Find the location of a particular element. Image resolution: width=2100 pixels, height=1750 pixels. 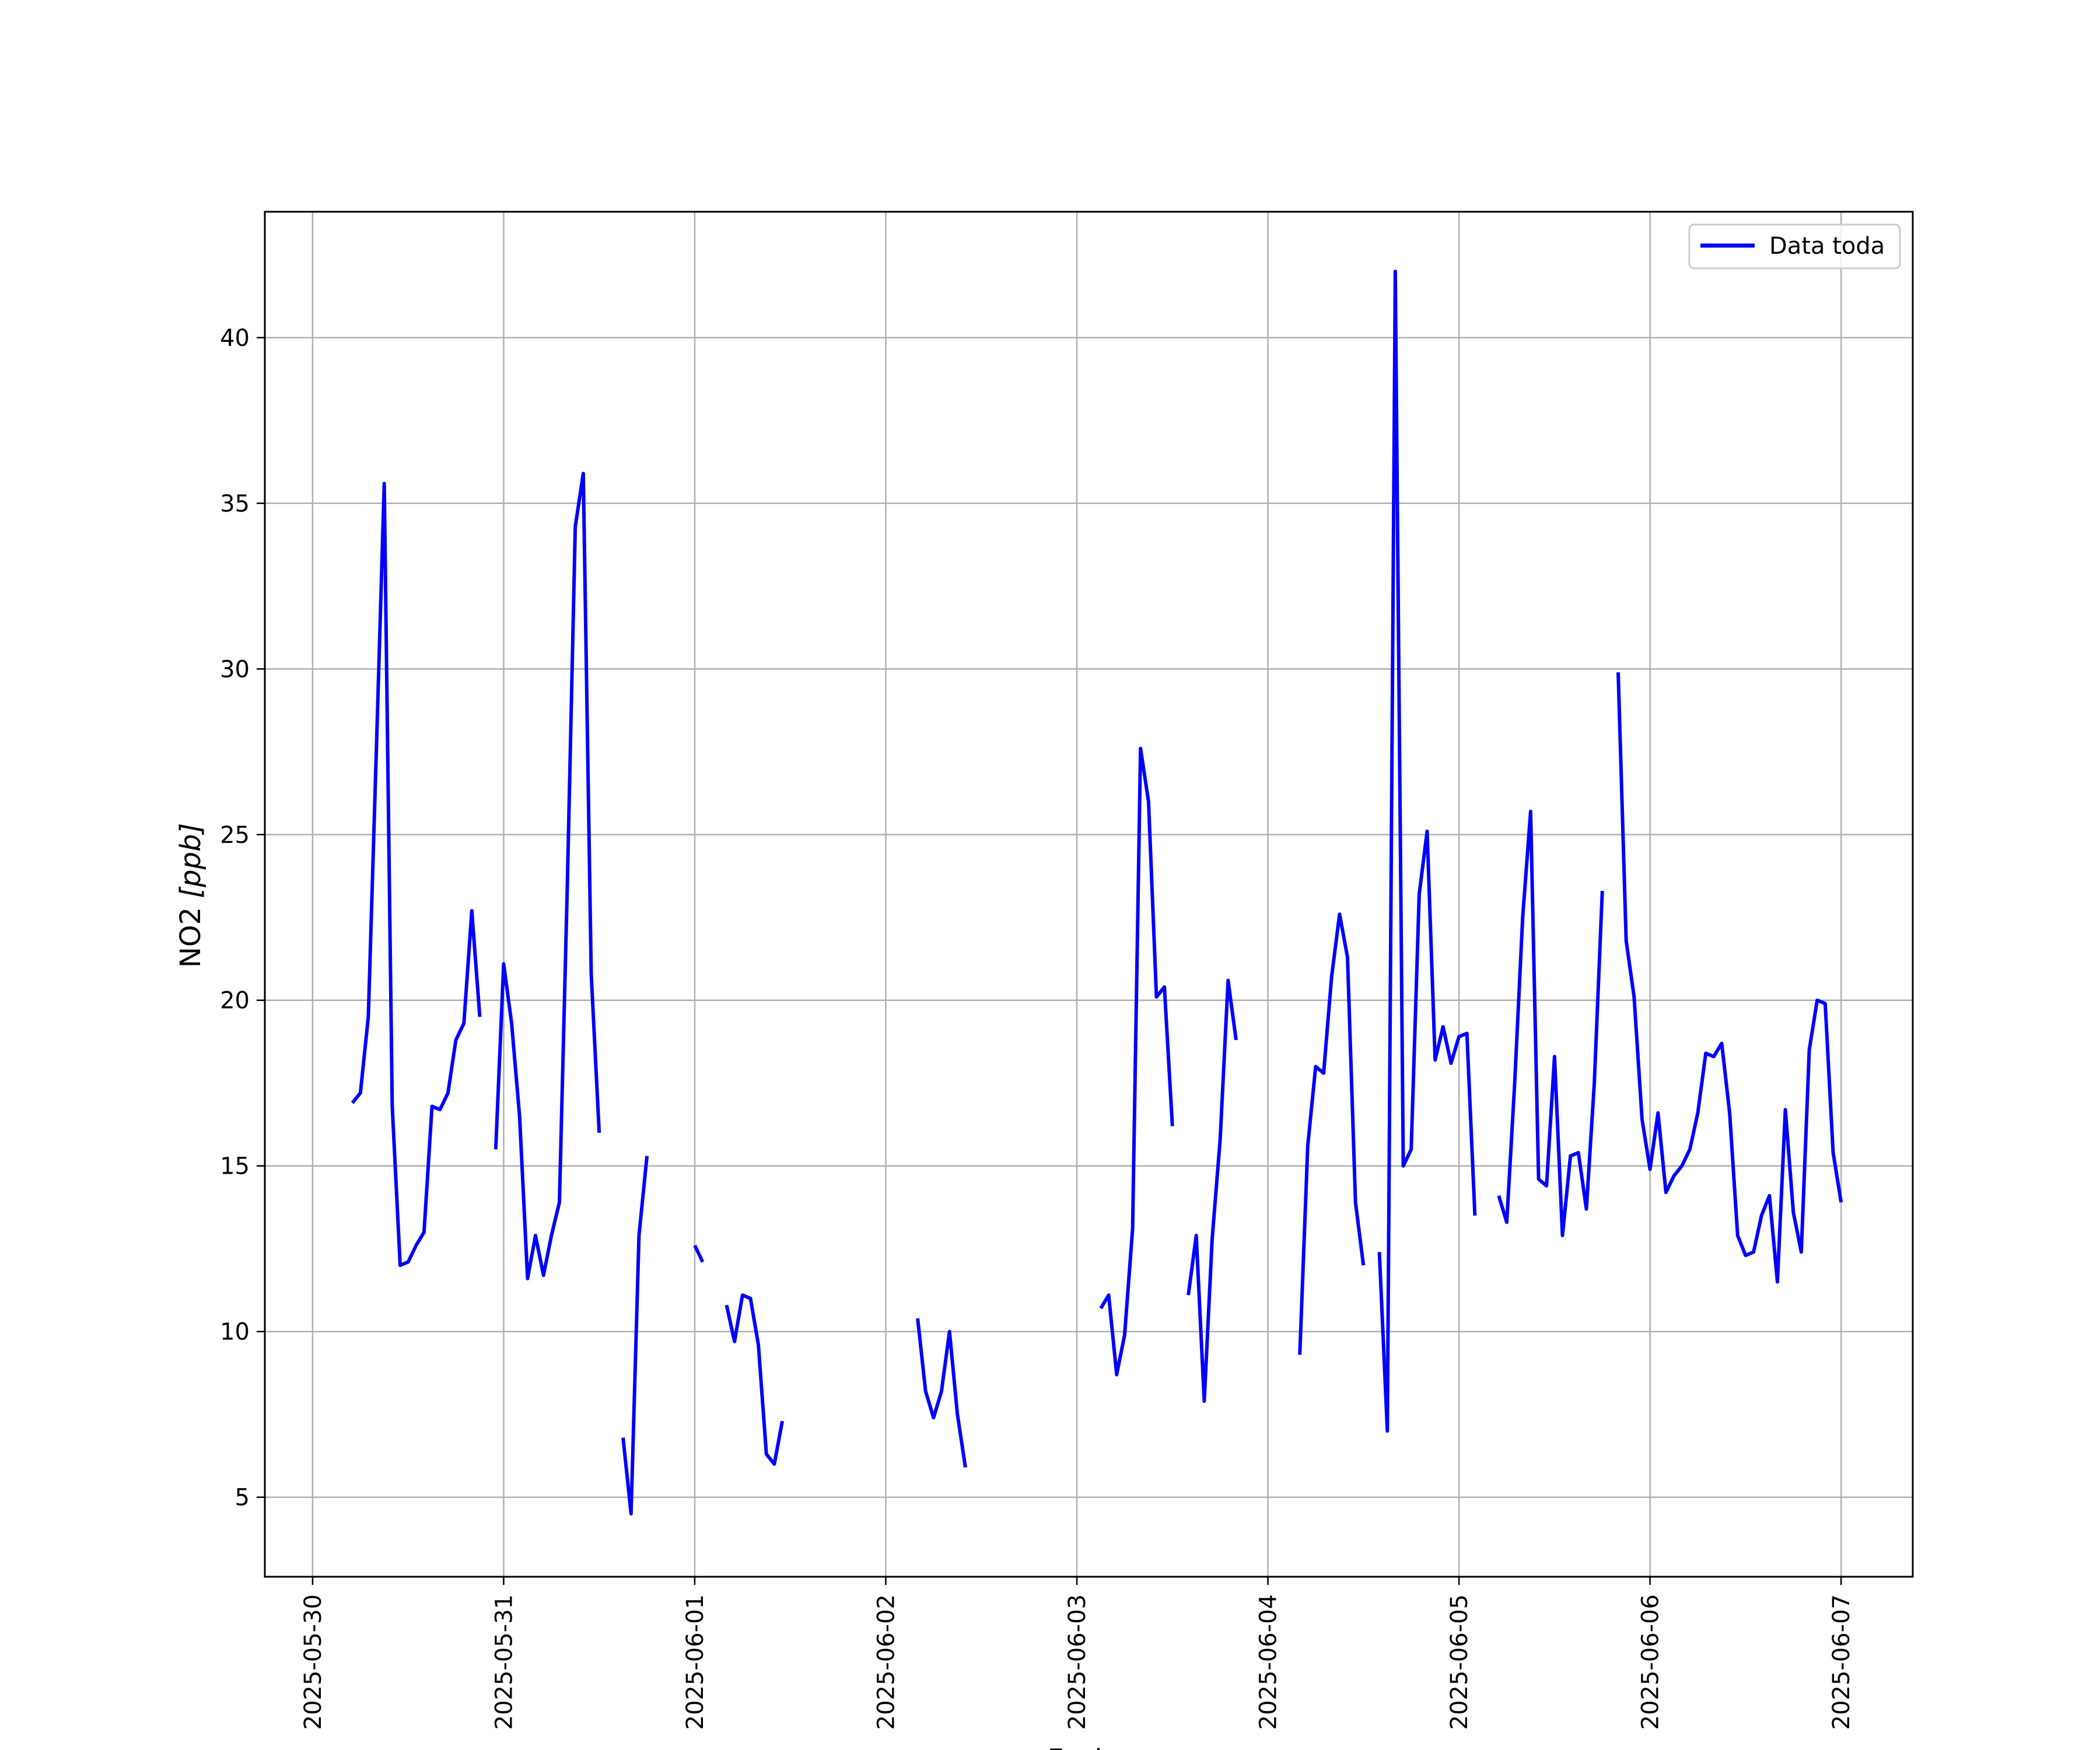

x-tick-label: 2025-06-03 is located at coordinates (1077, 1662).